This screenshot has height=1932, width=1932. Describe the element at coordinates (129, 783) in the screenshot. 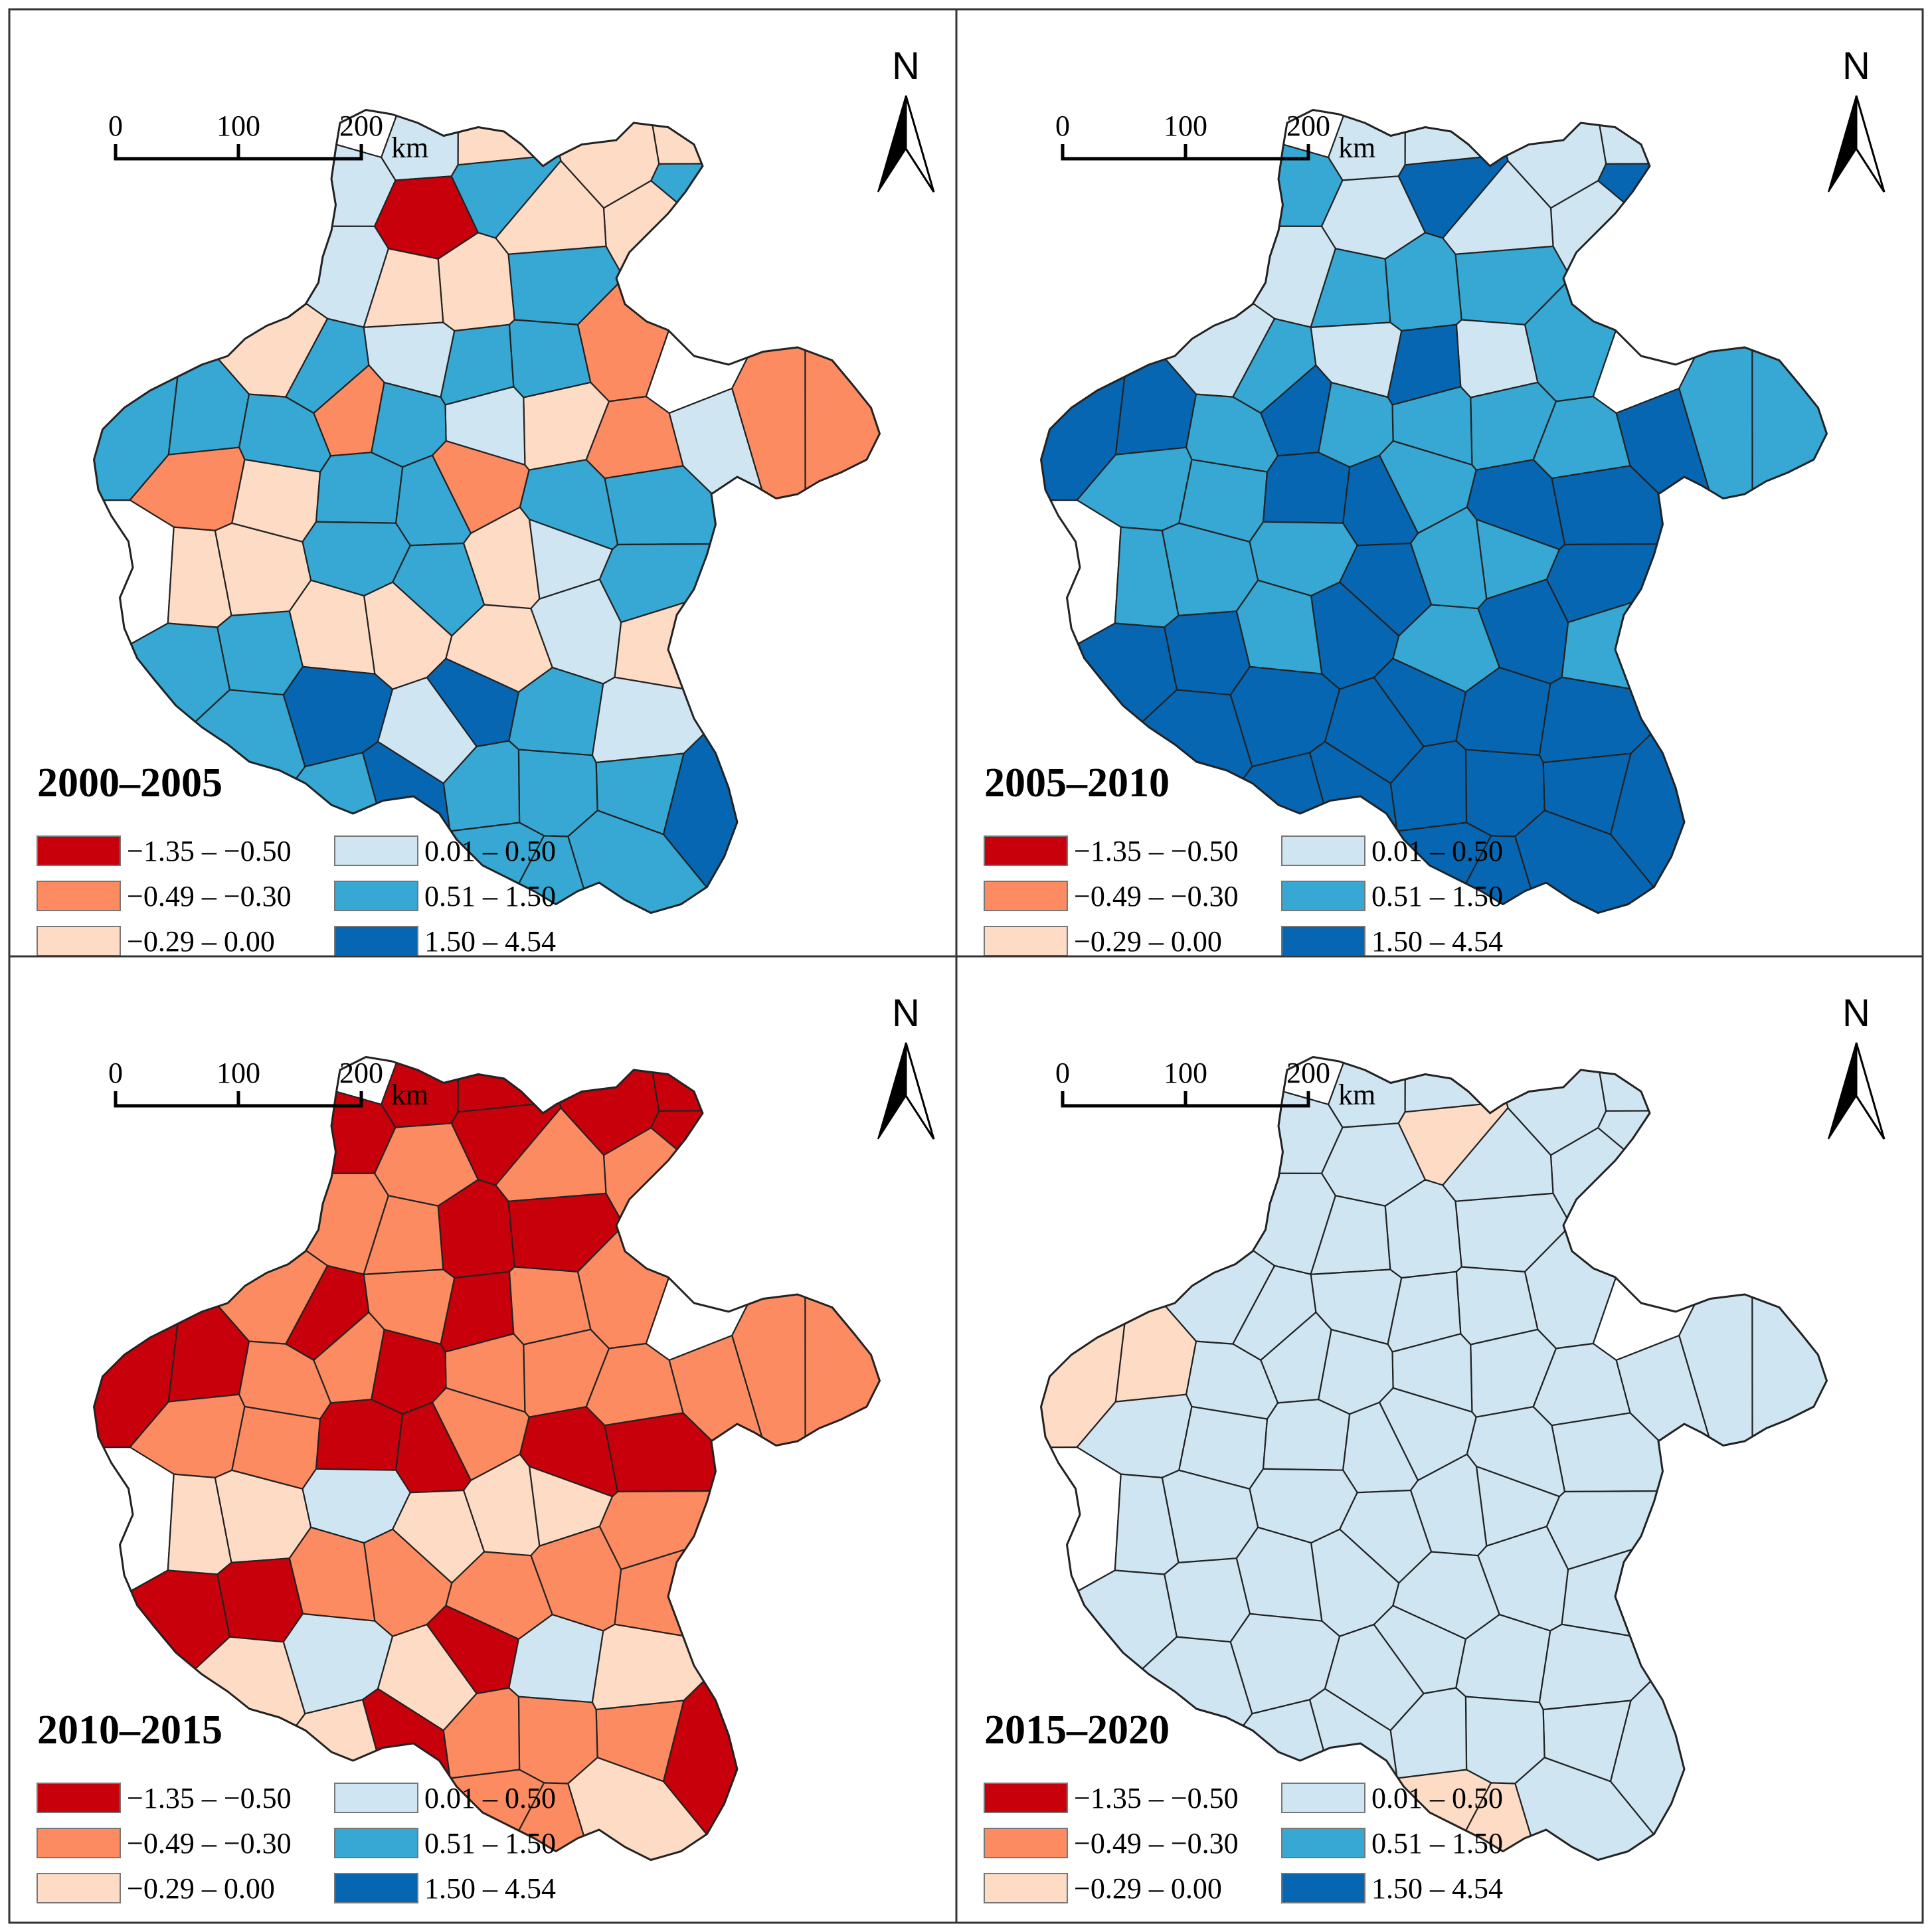

I see `period-label: 2000–2005` at that location.